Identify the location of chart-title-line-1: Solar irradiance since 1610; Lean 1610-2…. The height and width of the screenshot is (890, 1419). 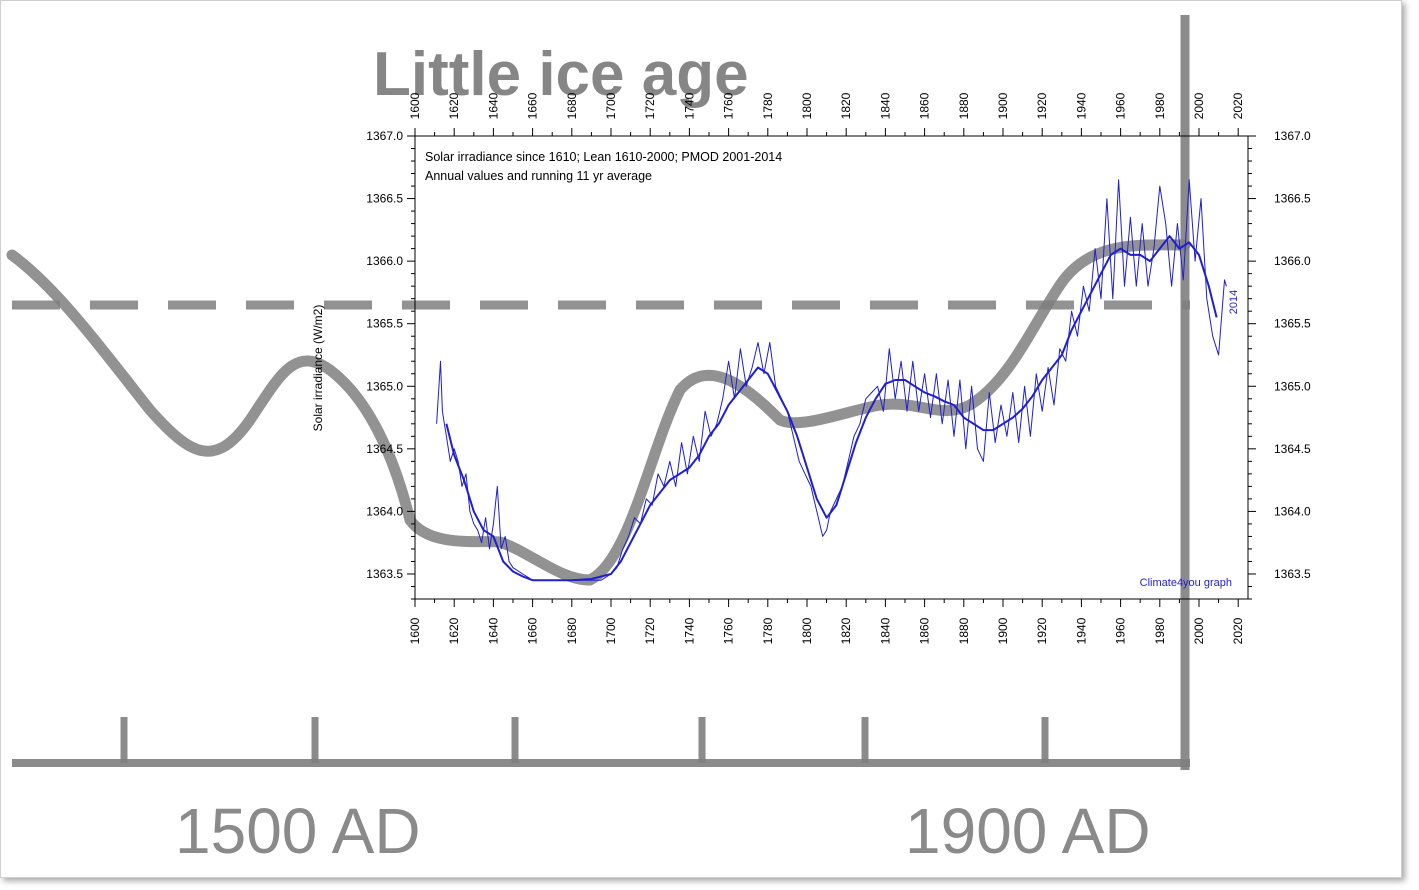
(603, 157).